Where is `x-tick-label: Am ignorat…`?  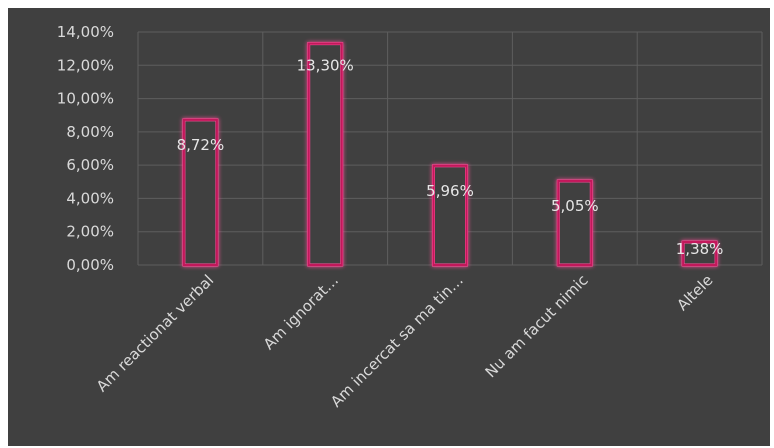
x-tick-label: Am ignorat… is located at coordinates (301, 312).